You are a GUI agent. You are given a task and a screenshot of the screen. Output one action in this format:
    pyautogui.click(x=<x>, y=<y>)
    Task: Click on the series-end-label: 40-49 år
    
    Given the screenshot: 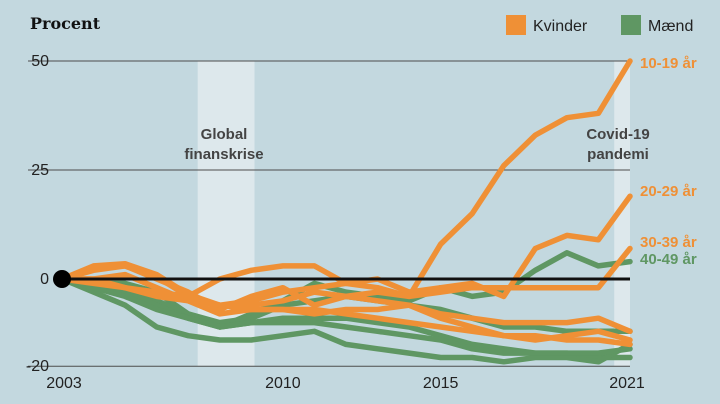 What is the action you would take?
    pyautogui.click(x=668, y=259)
    